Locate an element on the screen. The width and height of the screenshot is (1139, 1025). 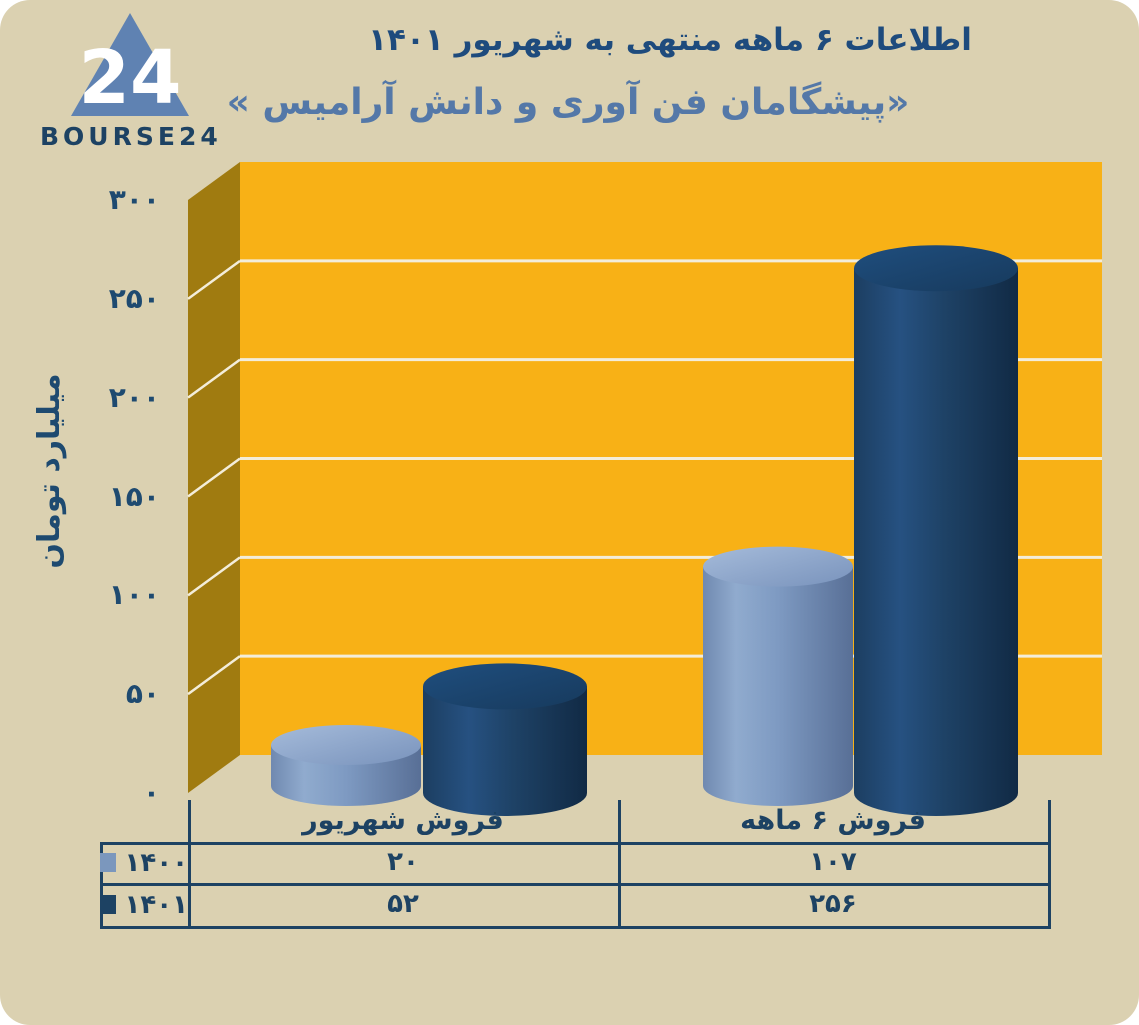
table-line-legend-left is located at coordinates (101, 884).